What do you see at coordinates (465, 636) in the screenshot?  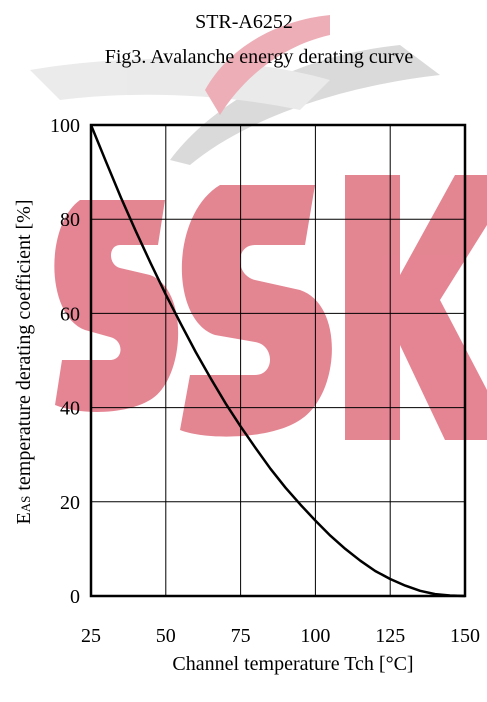 I see `x-tick-label-150: 150` at bounding box center [465, 636].